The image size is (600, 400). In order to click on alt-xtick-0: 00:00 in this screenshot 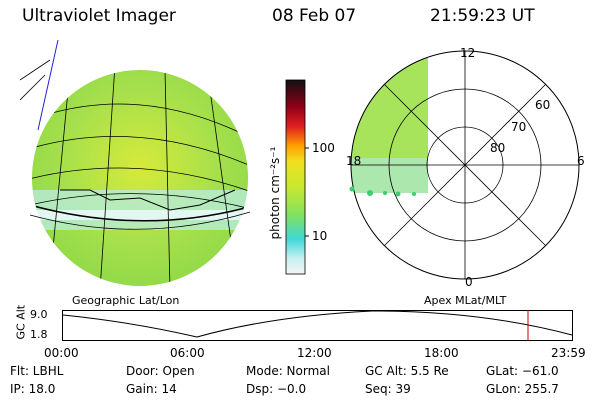, I will do `click(61, 353)`.